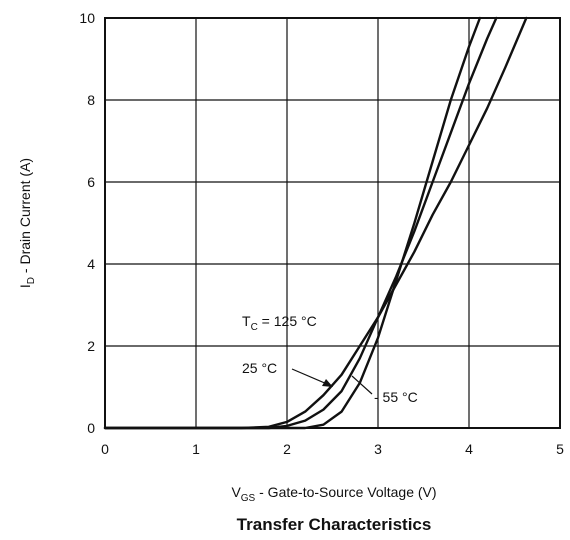 The image size is (570, 540). What do you see at coordinates (560, 449) in the screenshot?
I see `x-tick-label: 5` at bounding box center [560, 449].